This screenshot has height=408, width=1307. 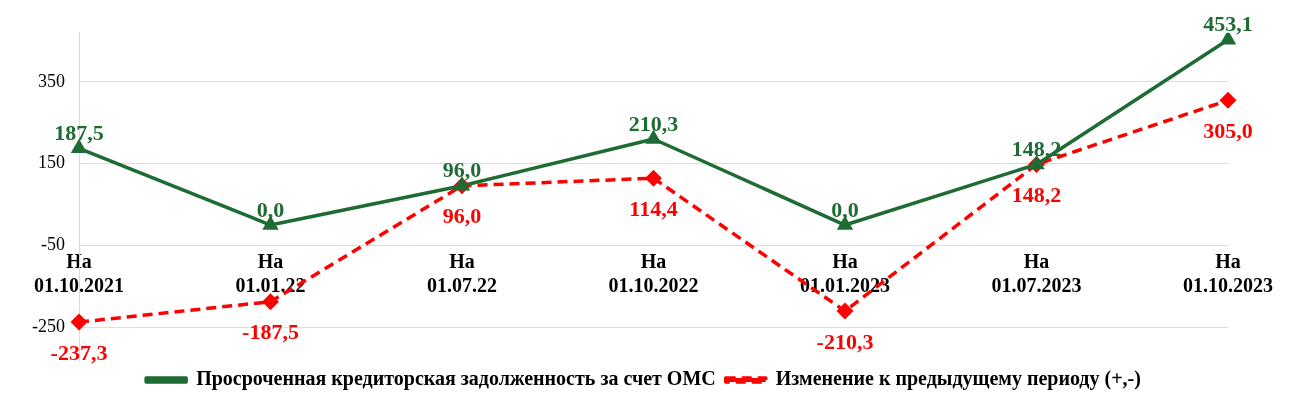 What do you see at coordinates (51, 162) in the screenshot?
I see `y-tick-label: 150` at bounding box center [51, 162].